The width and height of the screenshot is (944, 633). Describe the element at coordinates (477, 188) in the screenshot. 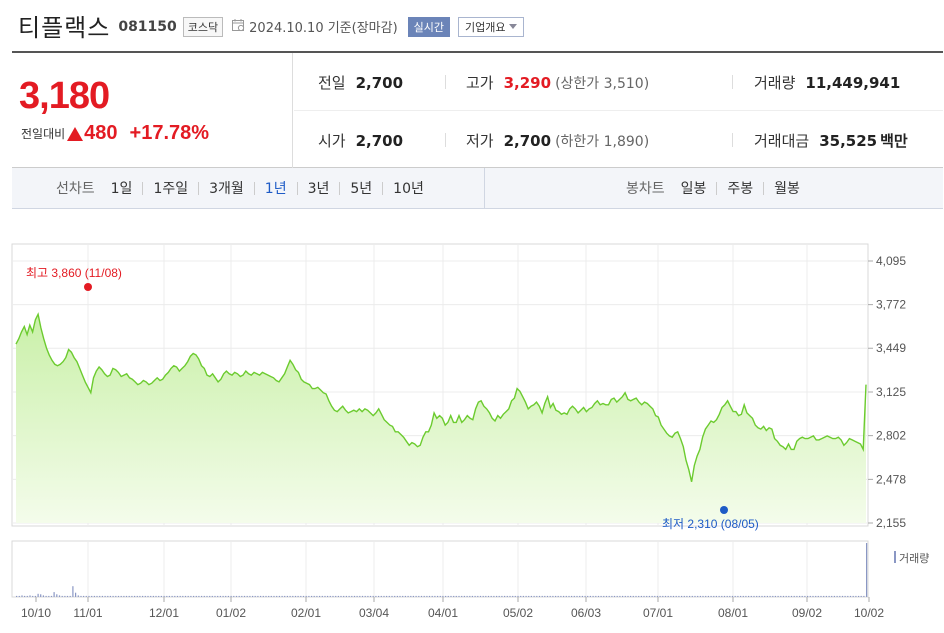

I see `chart-period-tabs: 선차트 1일 1주일 3개월 1년 3년 5년 10년 봉차트 일봉 주봉 월봉` at that location.